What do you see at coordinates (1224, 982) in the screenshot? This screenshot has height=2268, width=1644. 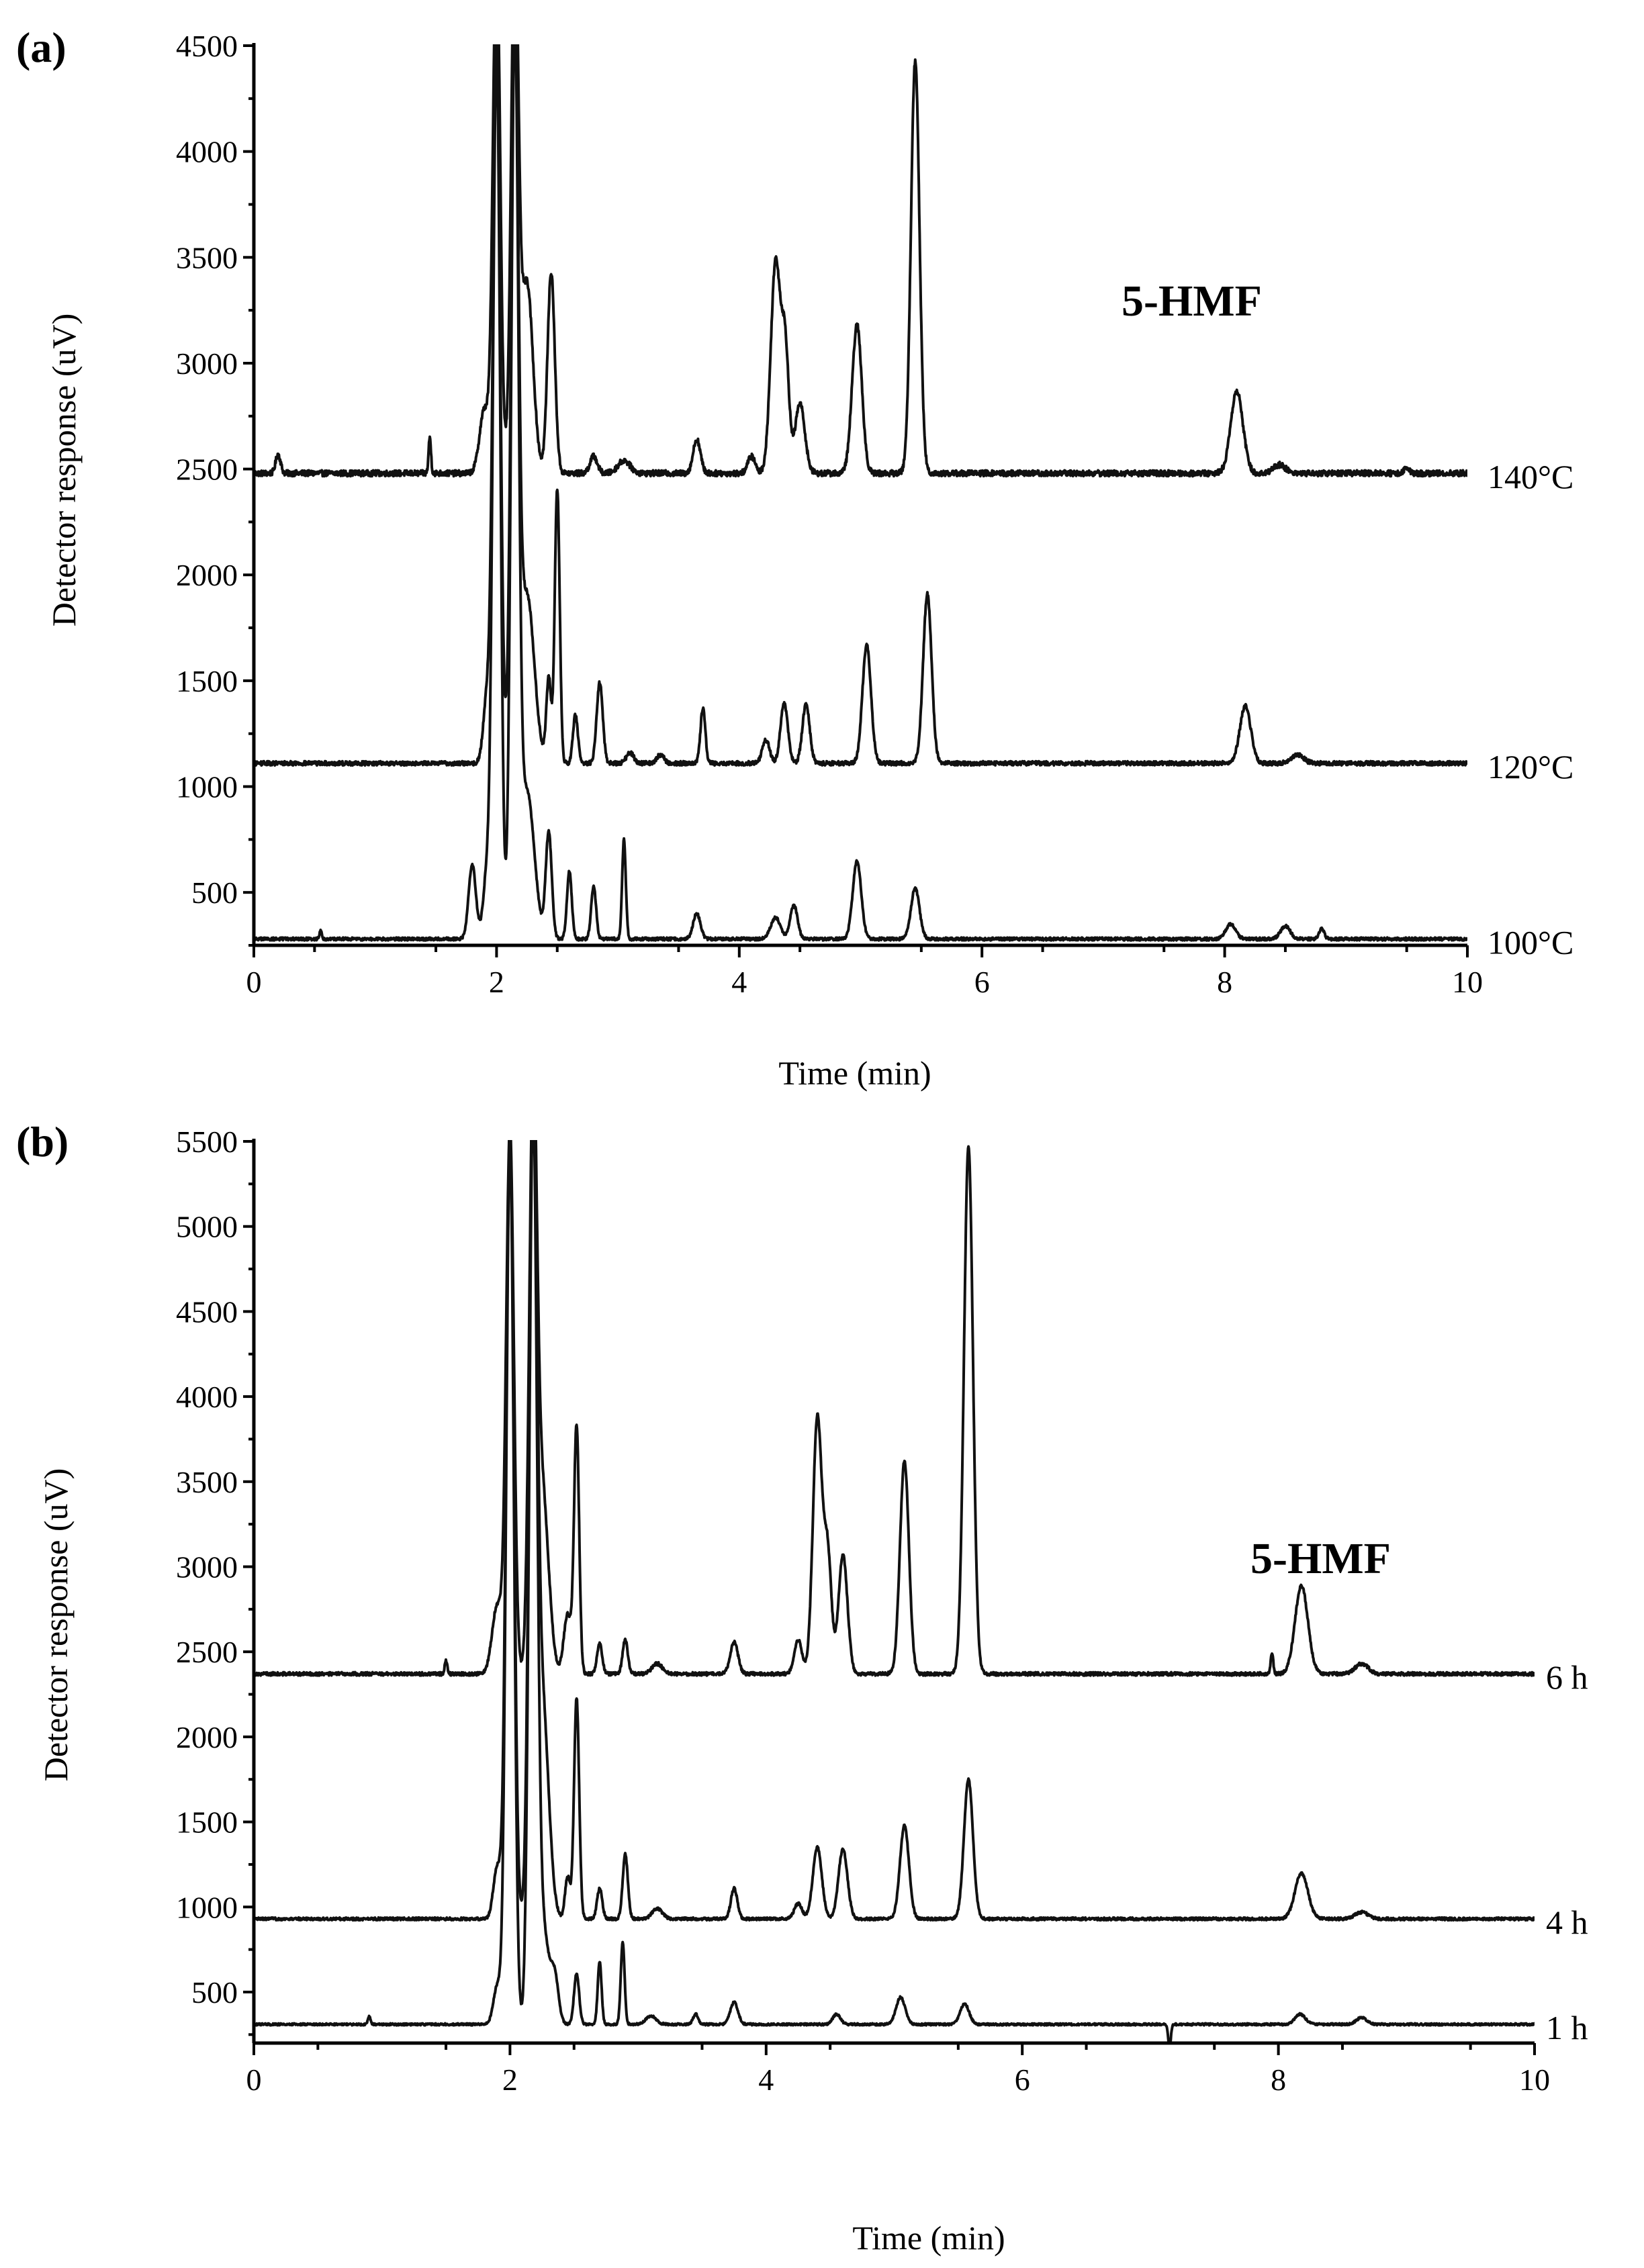 I see `panel-a-x-tick-label: 8` at bounding box center [1224, 982].